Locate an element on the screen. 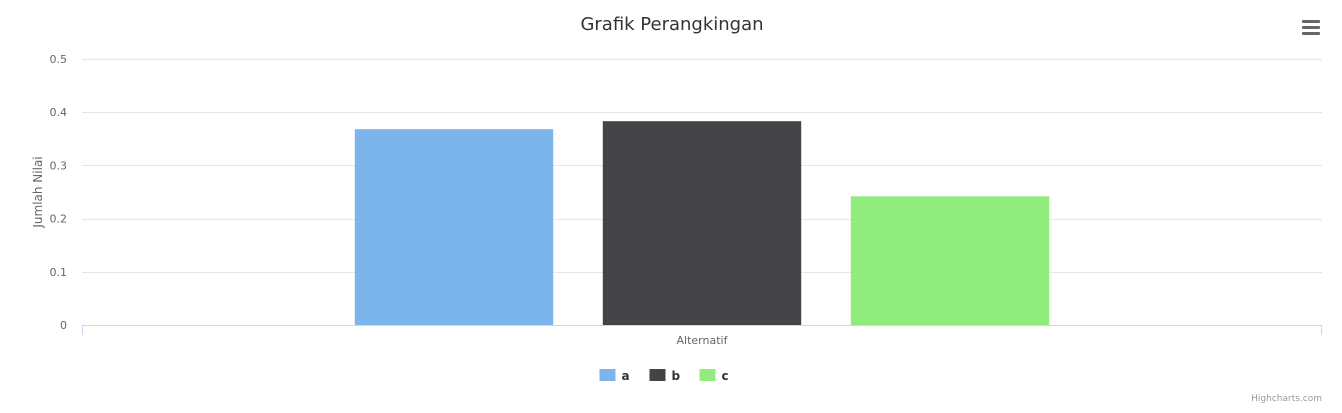 The width and height of the screenshot is (1342, 413). y-tick-label: 0.5 is located at coordinates (59, 59).